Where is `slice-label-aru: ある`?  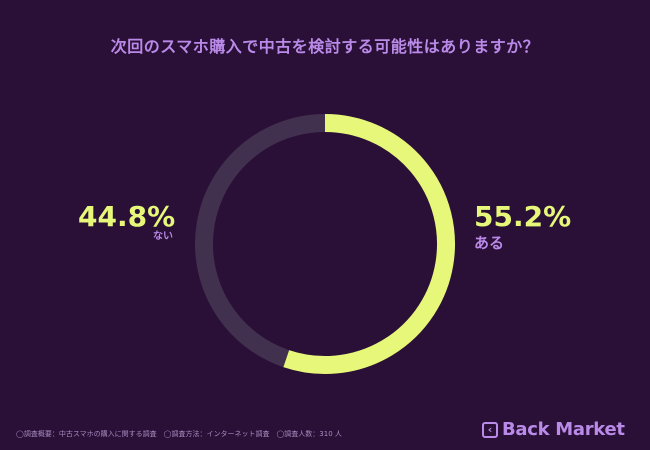
slice-label-aru: ある is located at coordinates (489, 243).